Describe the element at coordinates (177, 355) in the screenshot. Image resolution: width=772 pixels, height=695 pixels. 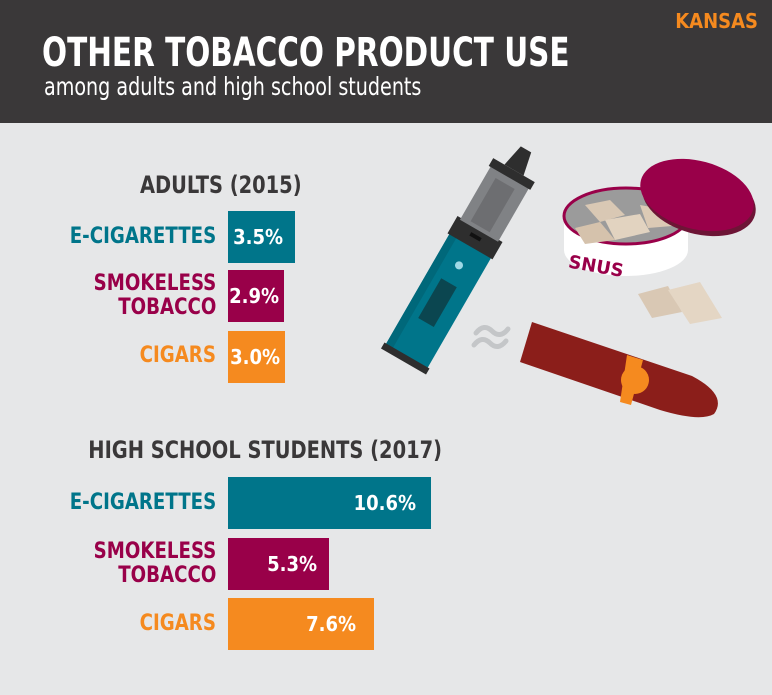
I see `label-adults-cigars: CIGARS` at that location.